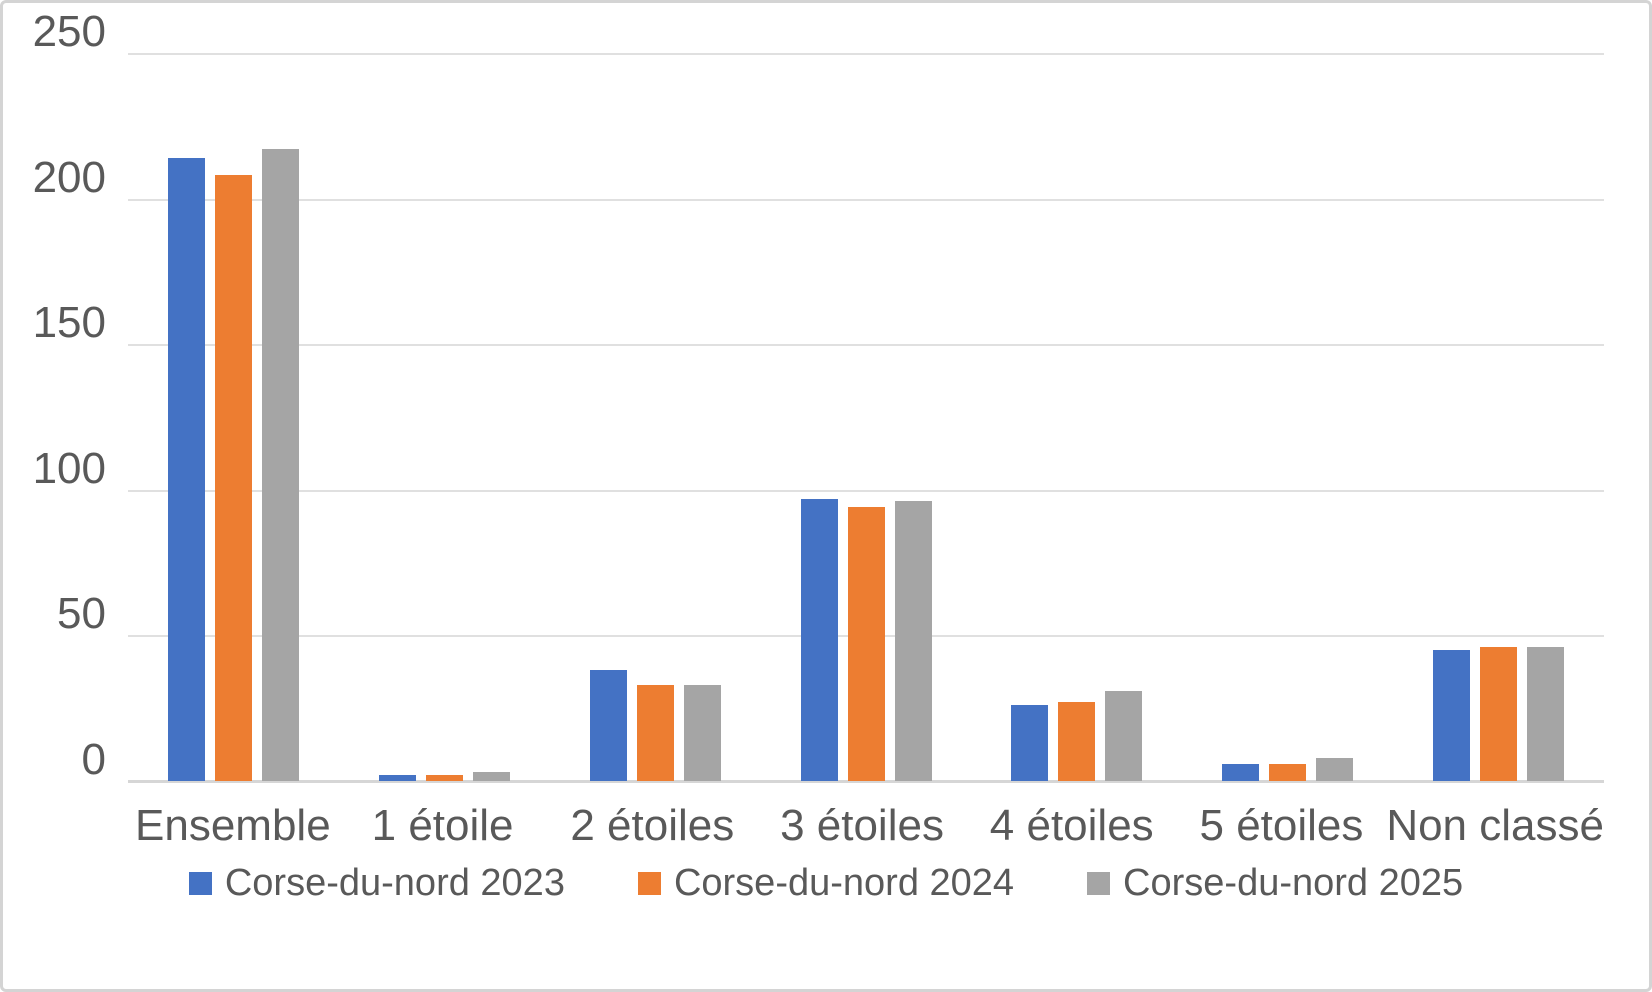  I want to click on y-tick-label: 100, so click(69, 468).